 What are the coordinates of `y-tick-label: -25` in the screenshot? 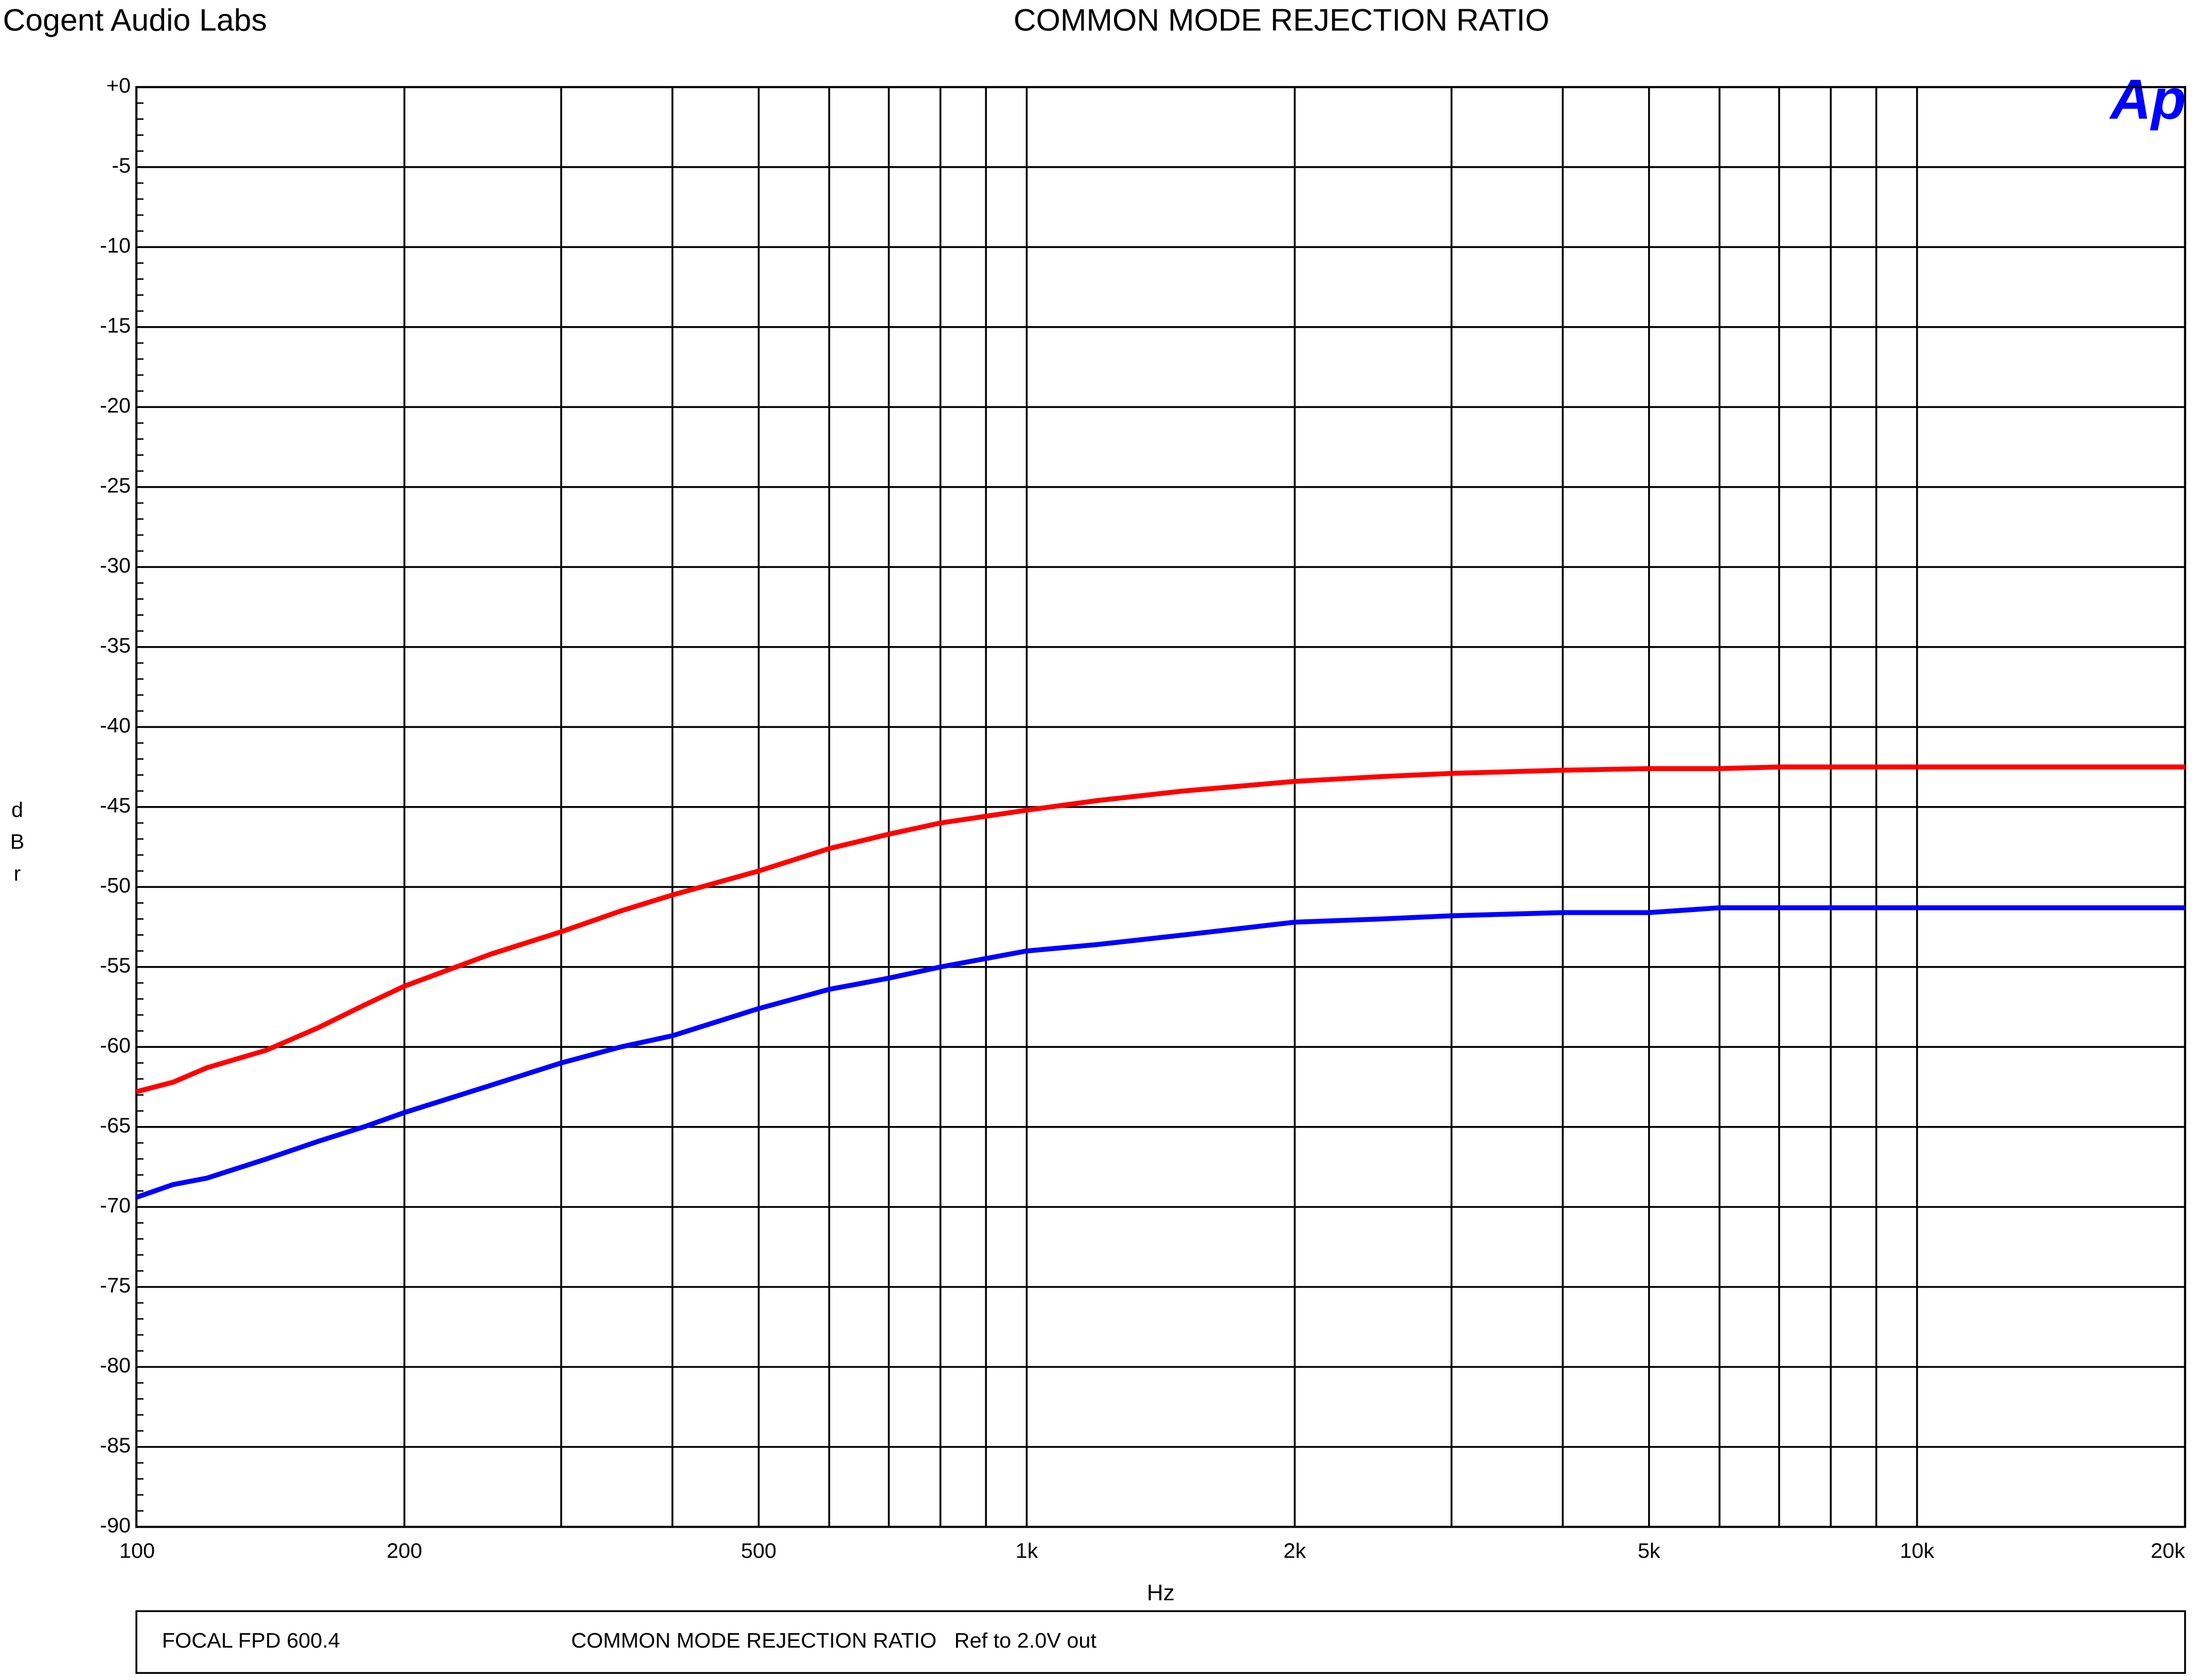 It's located at (116, 486).